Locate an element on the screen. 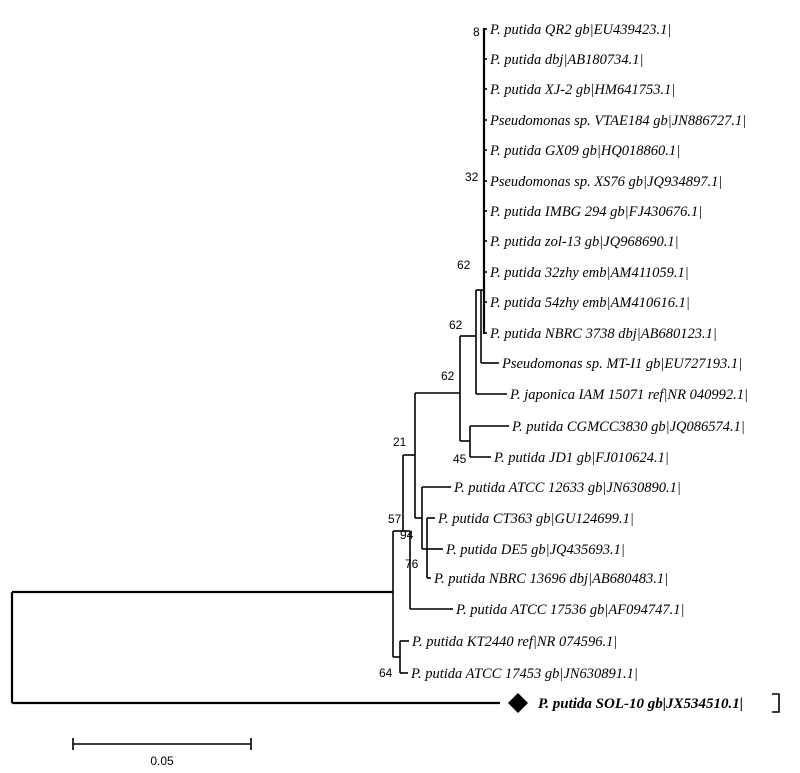 The width and height of the screenshot is (800, 773). leaf-label: P. putida ATCC 17453 gb|JN630891.1| is located at coordinates (524, 674).